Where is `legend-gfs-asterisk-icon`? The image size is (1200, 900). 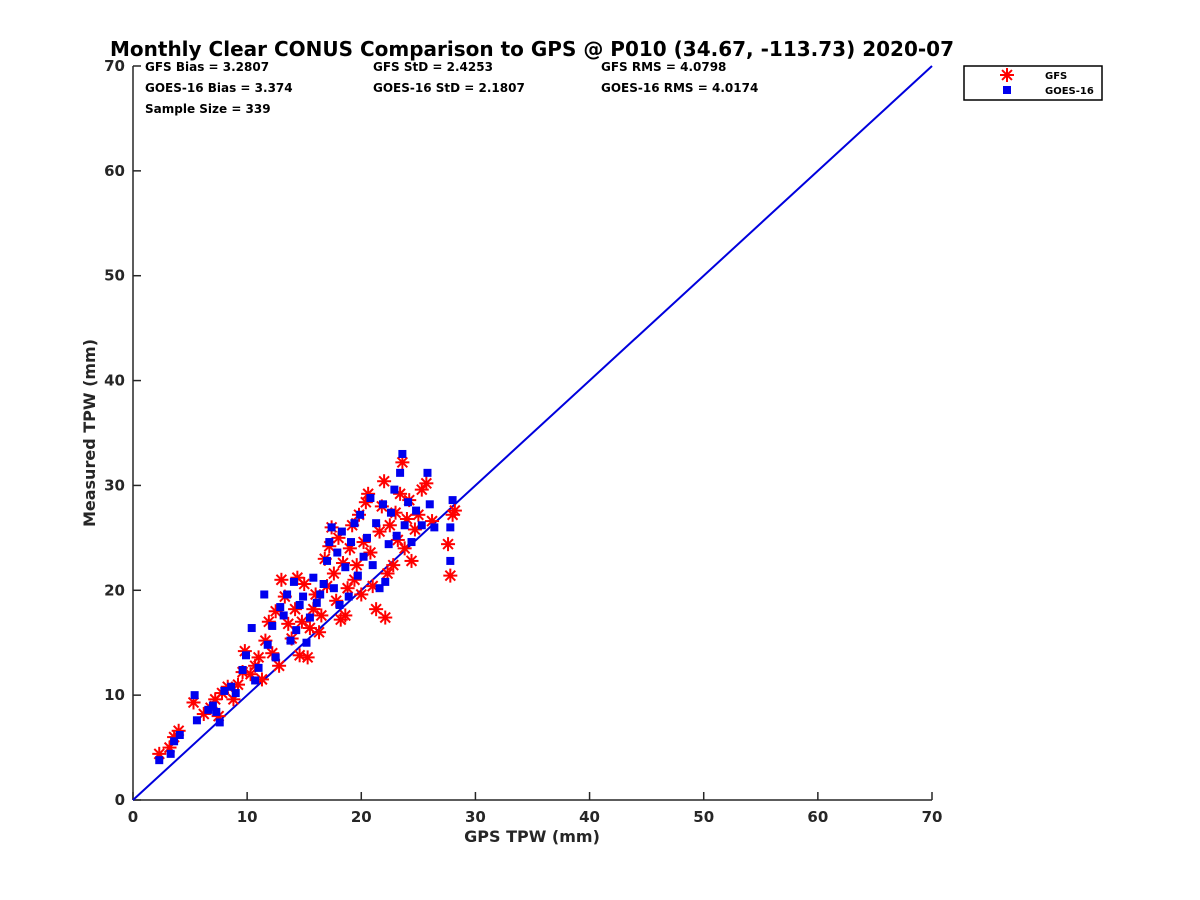 legend-gfs-asterisk-icon is located at coordinates (1007, 75).